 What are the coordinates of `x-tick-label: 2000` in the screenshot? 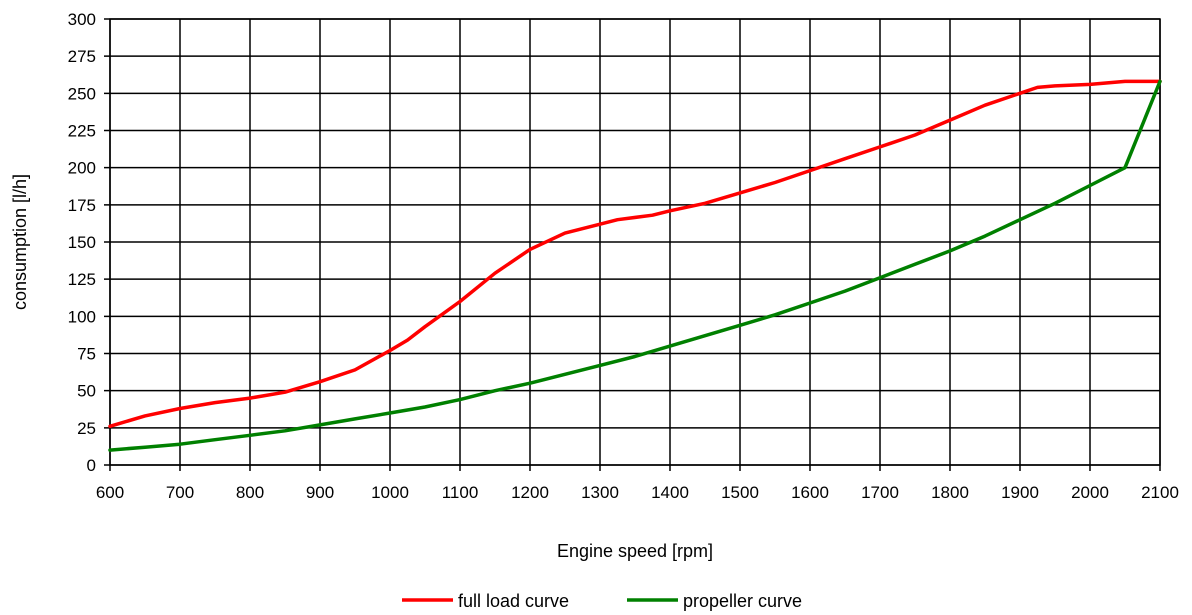 It's located at (1090, 492).